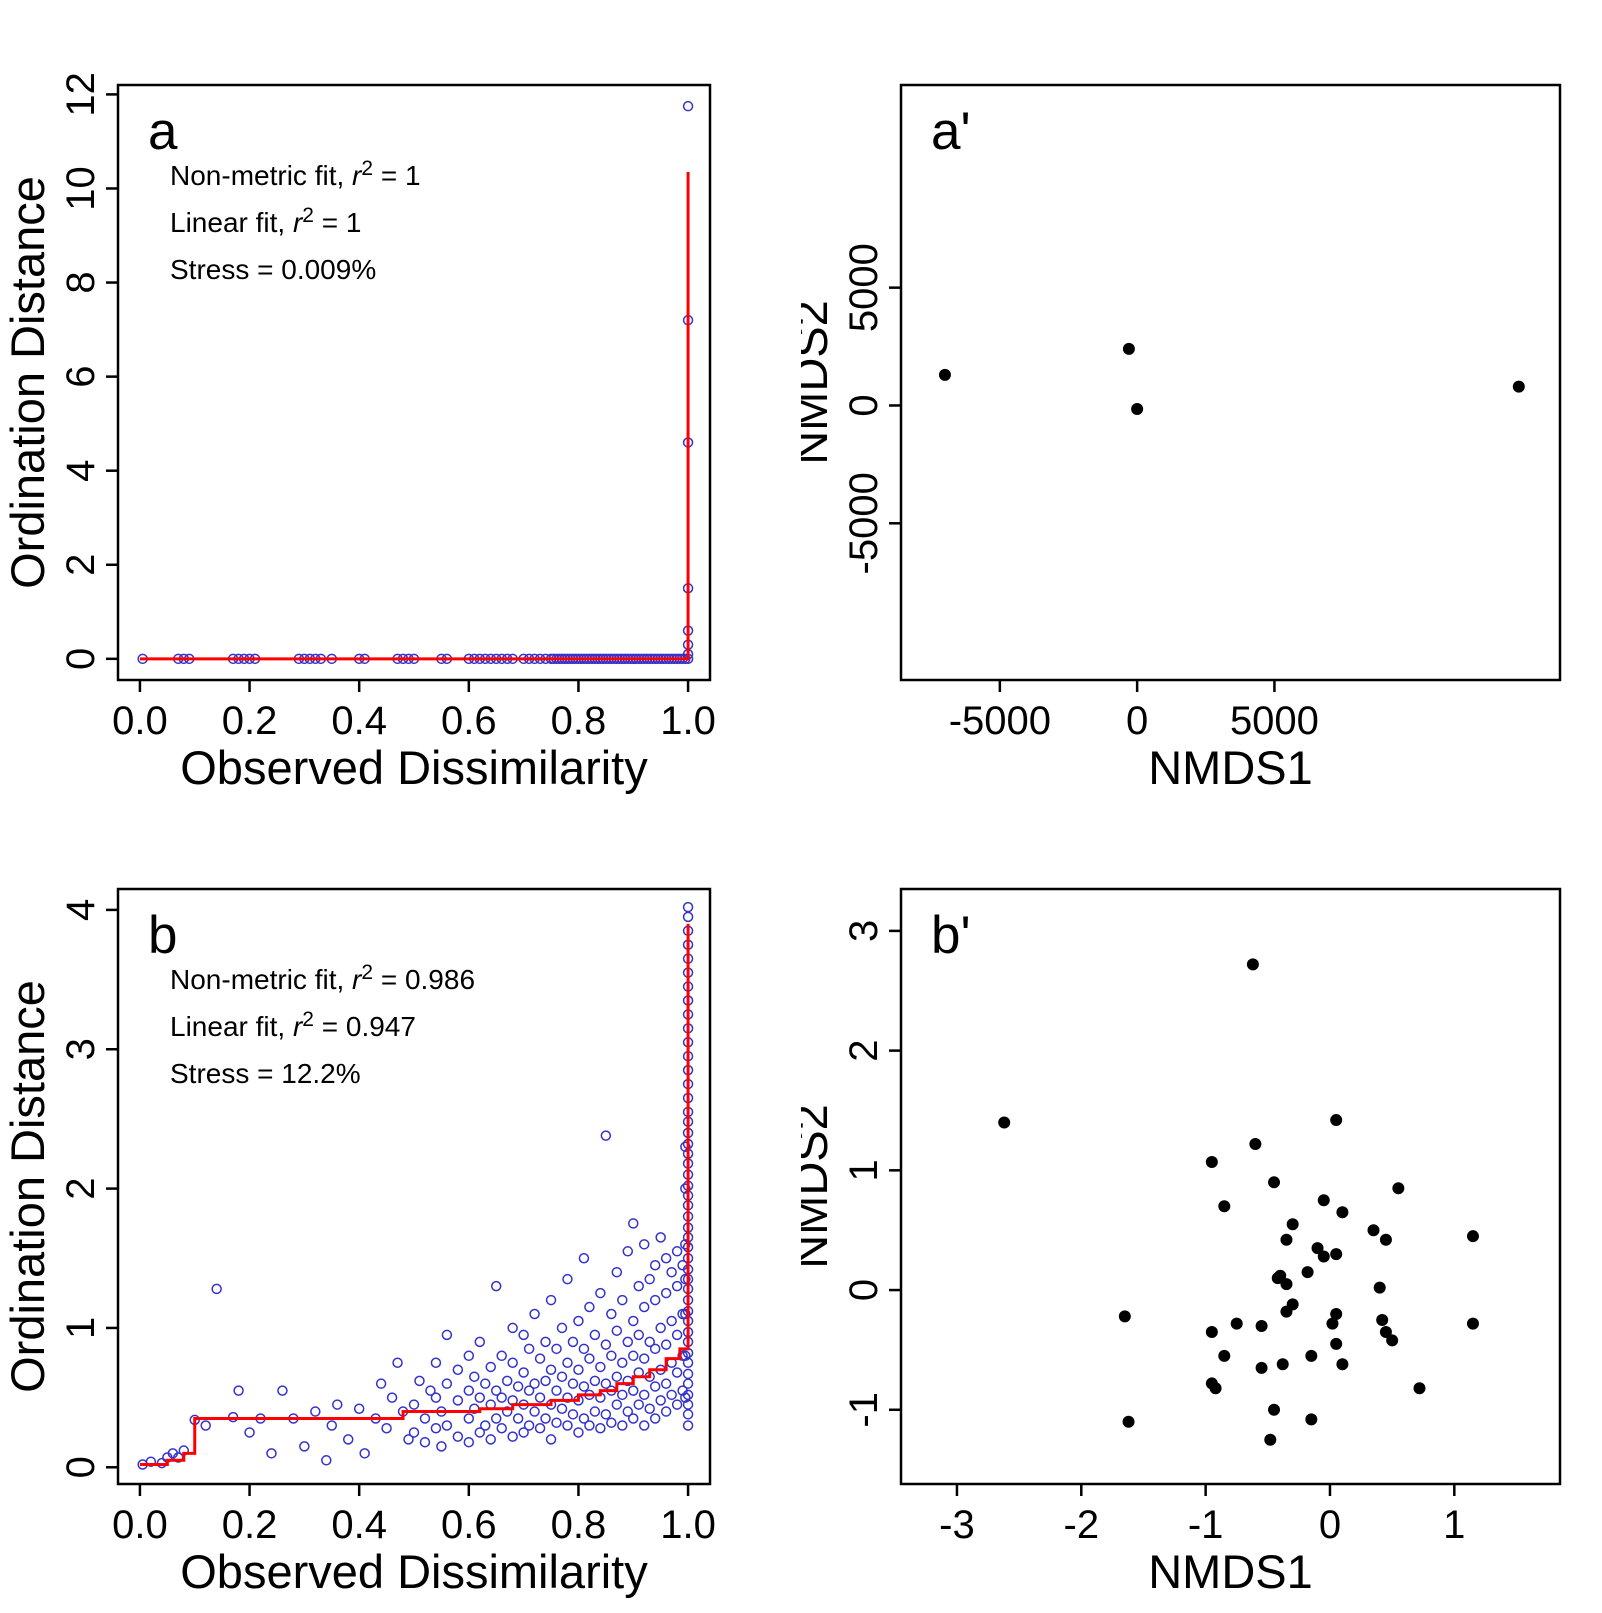 The width and height of the screenshot is (1602, 1613). Describe the element at coordinates (273, 269) in the screenshot. I see `stats-line: Stress = 0.009%` at that location.